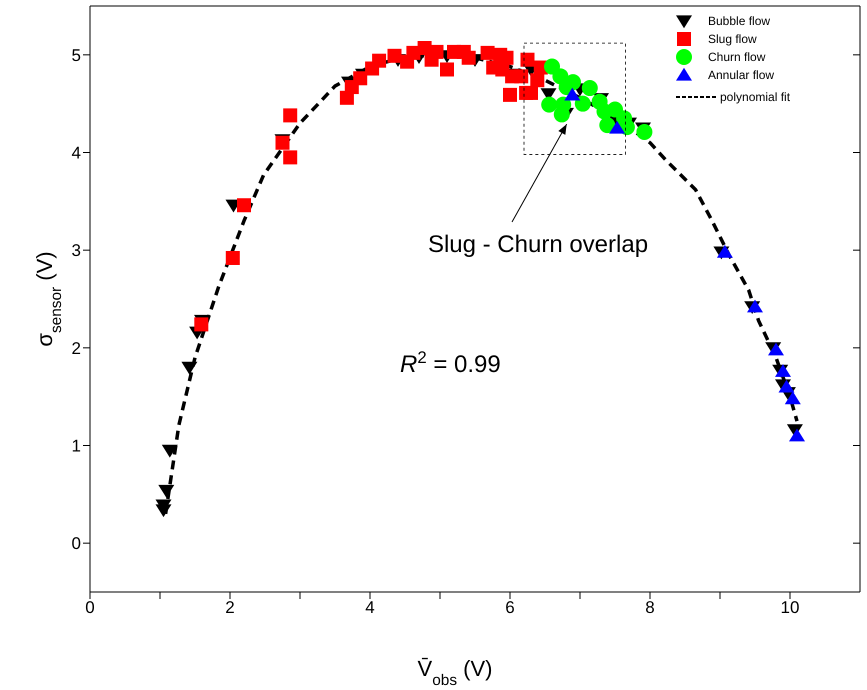  Describe the element at coordinates (76, 153) in the screenshot. I see `y-tick-label: 4` at that location.